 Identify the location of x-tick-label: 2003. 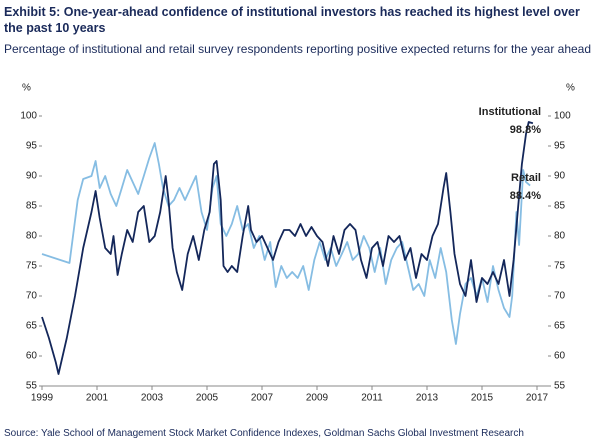
(152, 398).